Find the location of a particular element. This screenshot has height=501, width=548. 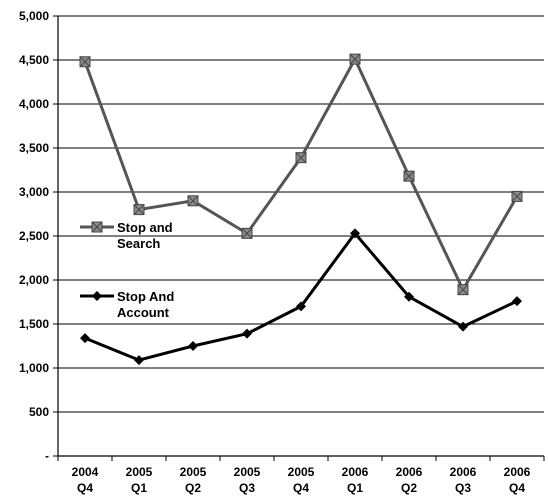

legend-label-line: Stop And is located at coordinates (145, 296).